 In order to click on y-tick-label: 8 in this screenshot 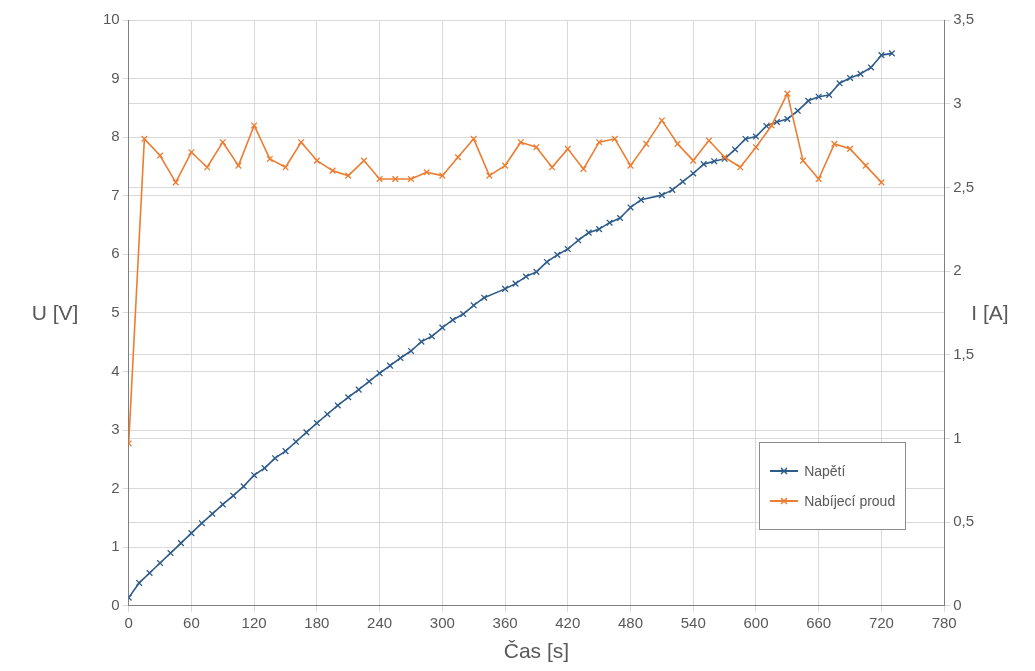, I will do `click(115, 136)`.